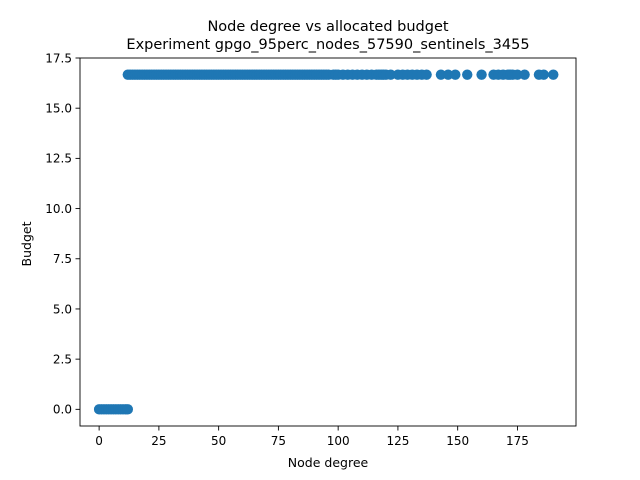 The height and width of the screenshot is (480, 640). I want to click on x-tick-label: 0, so click(99, 441).